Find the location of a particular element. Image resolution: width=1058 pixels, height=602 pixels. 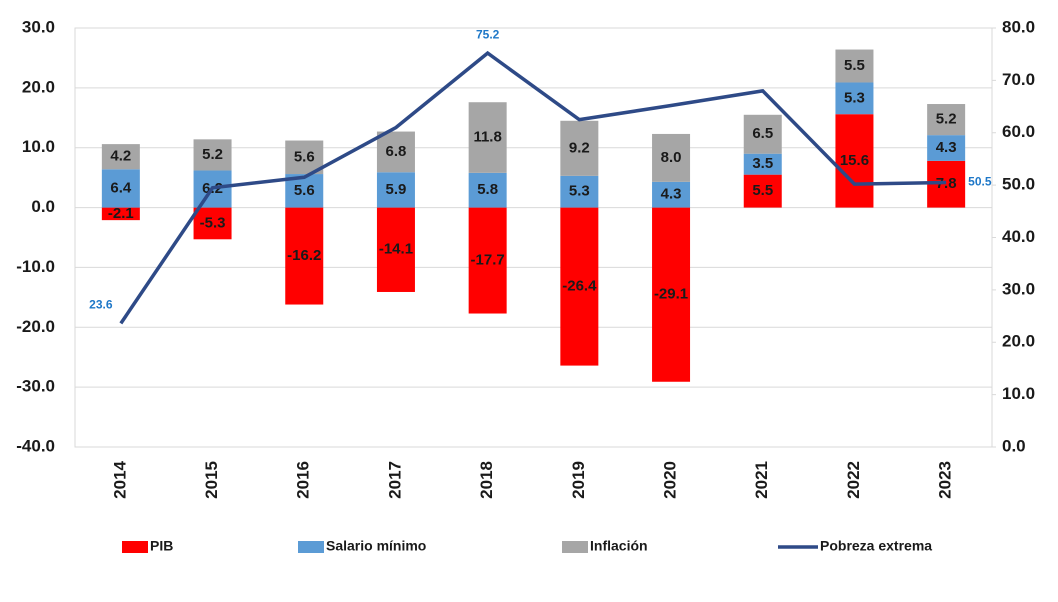

y2-tick-label: 10.0 is located at coordinates (1018, 393).